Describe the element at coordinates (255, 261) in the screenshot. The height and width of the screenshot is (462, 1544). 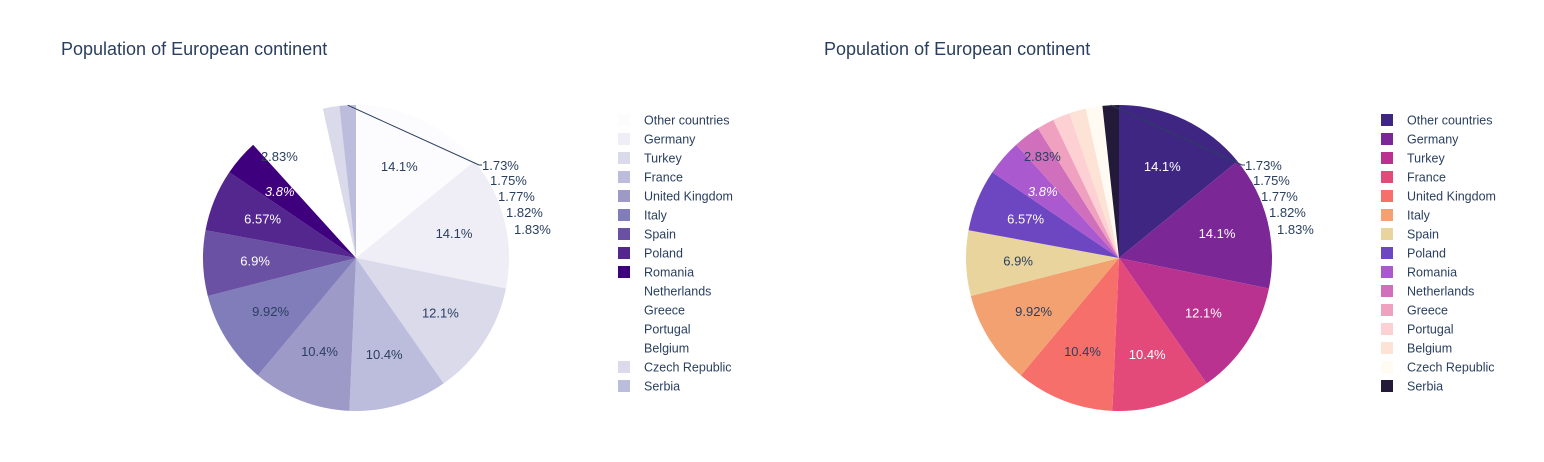
I see `slice-label: 6.9%` at that location.